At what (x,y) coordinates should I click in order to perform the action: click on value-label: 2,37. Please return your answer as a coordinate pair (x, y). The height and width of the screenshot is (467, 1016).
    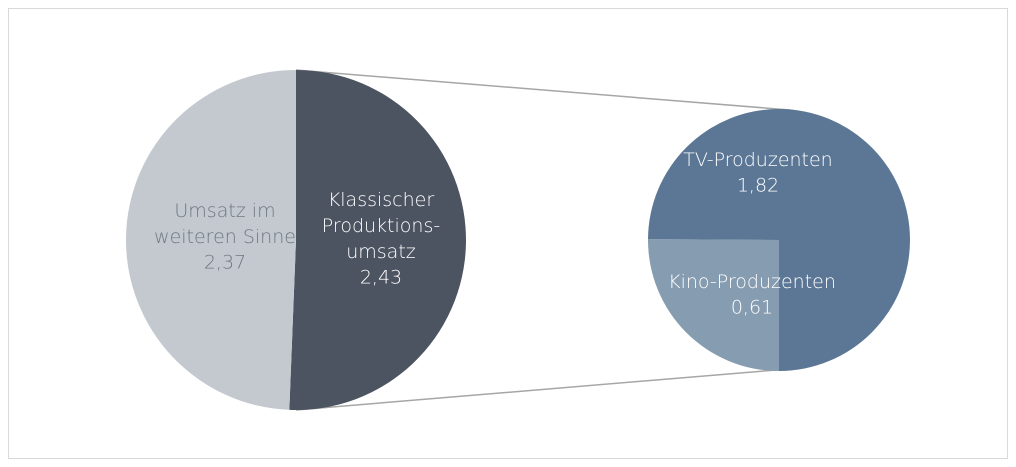
    Looking at the image, I should click on (225, 263).